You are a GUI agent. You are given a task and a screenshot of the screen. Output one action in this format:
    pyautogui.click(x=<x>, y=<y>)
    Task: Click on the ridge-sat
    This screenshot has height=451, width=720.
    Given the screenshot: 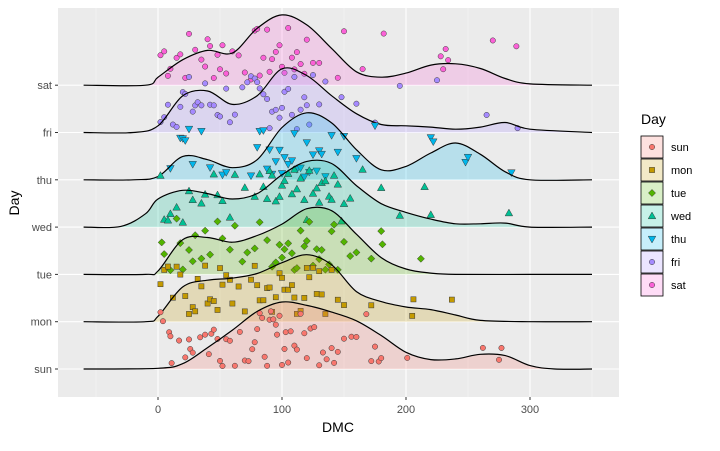 What is the action you would take?
    pyautogui.click(x=338, y=50)
    